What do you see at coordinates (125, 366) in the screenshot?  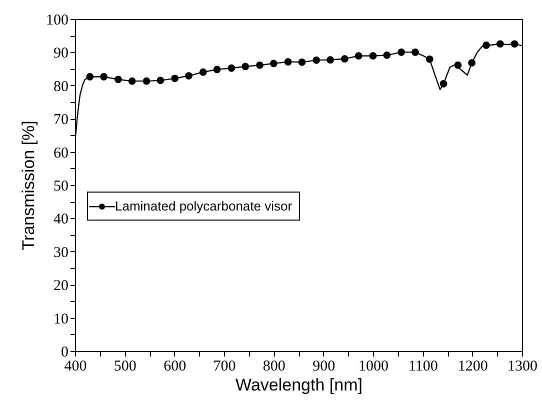 I see `x-tick-label: 500` at bounding box center [125, 366].